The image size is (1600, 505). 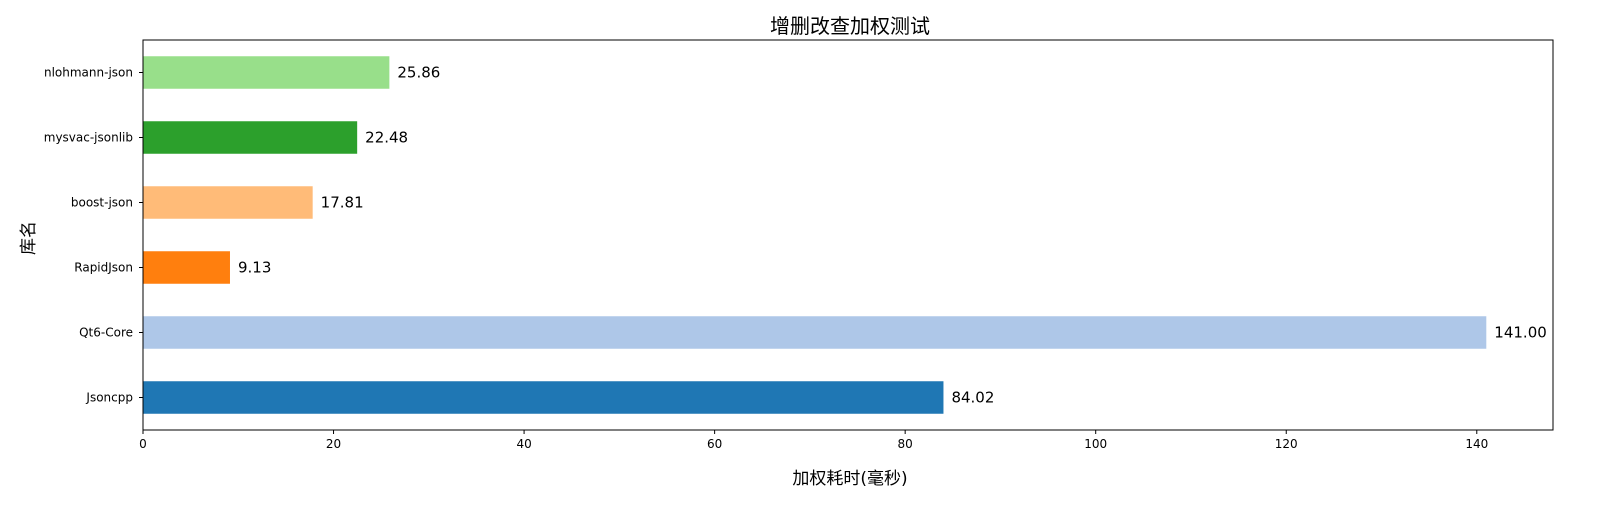 What do you see at coordinates (186, 267) in the screenshot?
I see `bar-rapidjson` at bounding box center [186, 267].